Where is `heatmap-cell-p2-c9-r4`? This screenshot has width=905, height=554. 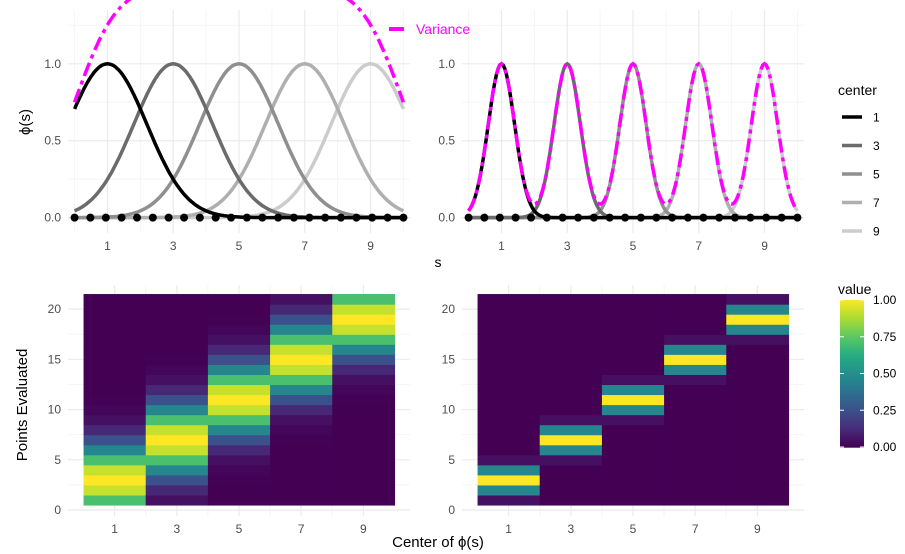 heatmap-cell-p2-c9-r4 is located at coordinates (364, 470).